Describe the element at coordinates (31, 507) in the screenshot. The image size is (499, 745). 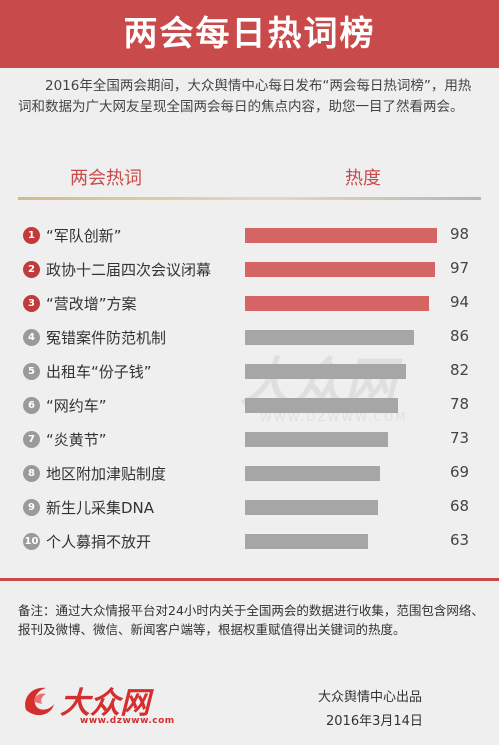
I see `rank-badge: 9` at that location.